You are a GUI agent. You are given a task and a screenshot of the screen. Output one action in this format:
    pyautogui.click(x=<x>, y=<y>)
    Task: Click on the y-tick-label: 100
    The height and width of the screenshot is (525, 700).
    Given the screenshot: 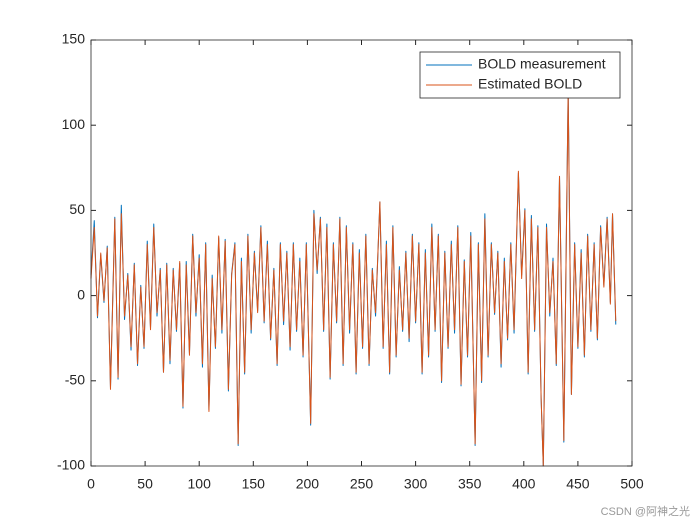 What is the action you would take?
    pyautogui.click(x=74, y=124)
    